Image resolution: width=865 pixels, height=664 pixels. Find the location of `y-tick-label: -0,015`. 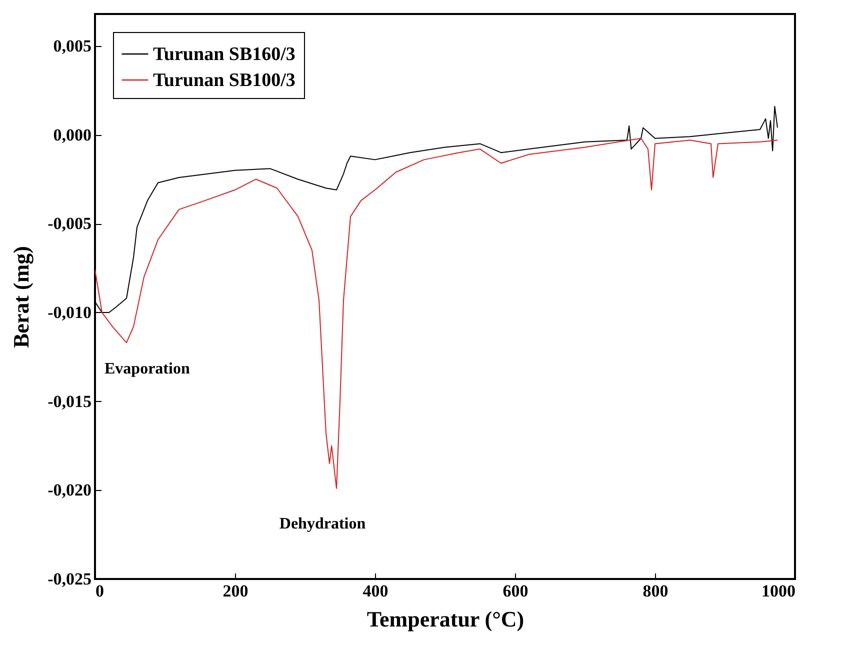

y-tick-label: -0,015 is located at coordinates (70, 401).